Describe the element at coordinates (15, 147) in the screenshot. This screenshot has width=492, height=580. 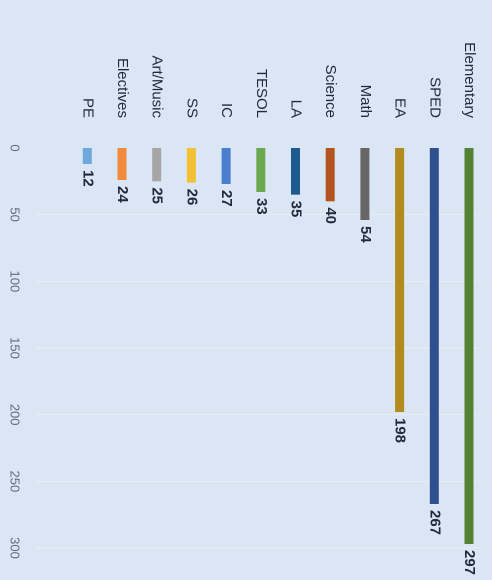
I see `tick-label: 0` at that location.